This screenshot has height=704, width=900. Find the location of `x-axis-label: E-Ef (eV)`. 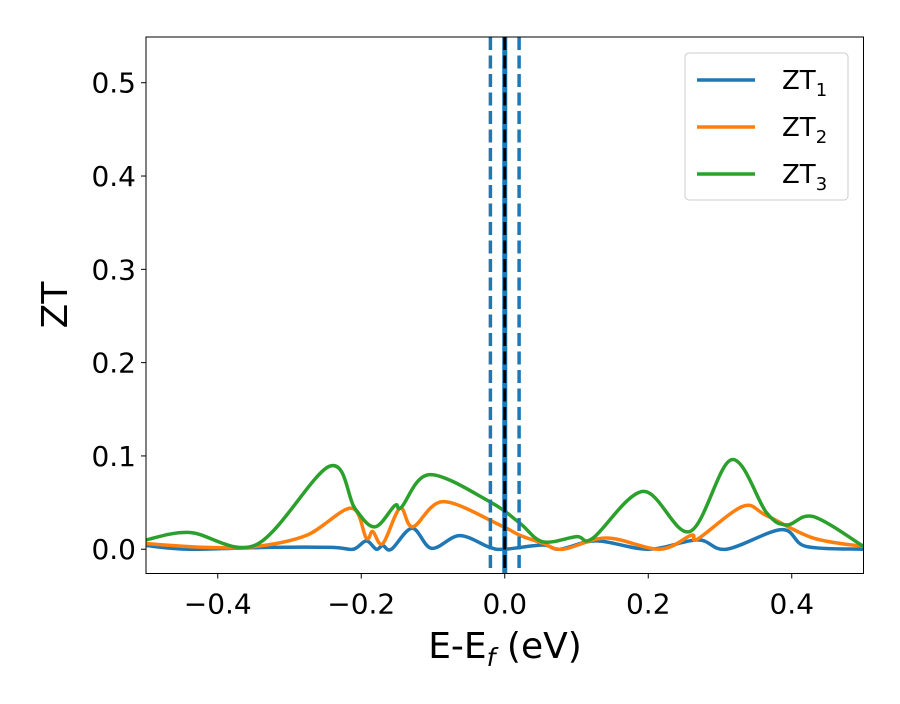

x-axis-label: E-Ef (eV) is located at coordinates (505, 649).